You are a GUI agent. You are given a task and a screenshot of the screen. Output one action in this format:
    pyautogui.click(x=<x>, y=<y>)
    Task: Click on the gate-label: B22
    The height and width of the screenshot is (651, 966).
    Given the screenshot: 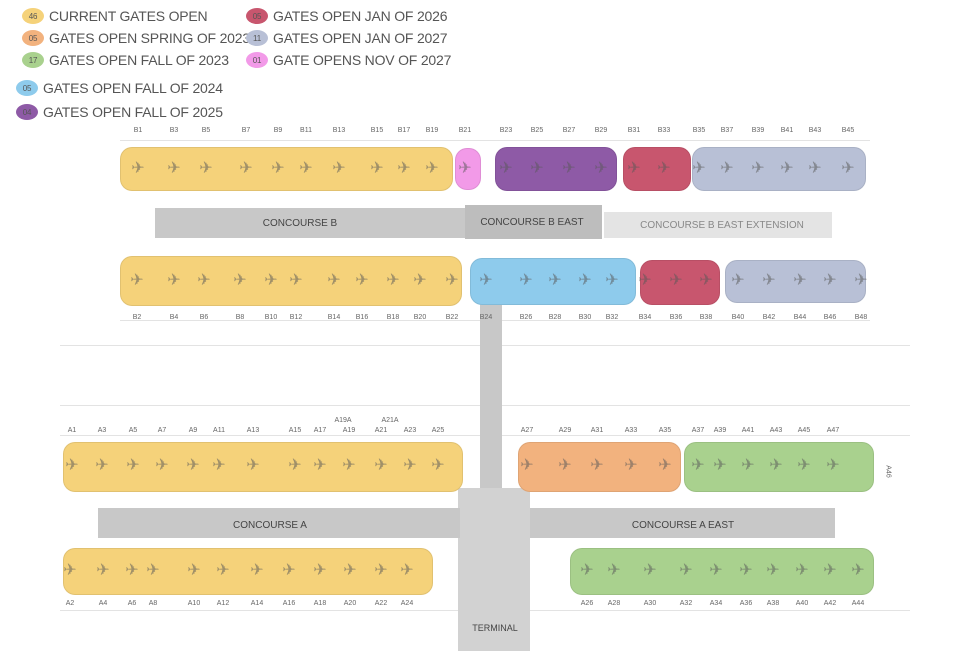 What is the action you would take?
    pyautogui.click(x=452, y=317)
    